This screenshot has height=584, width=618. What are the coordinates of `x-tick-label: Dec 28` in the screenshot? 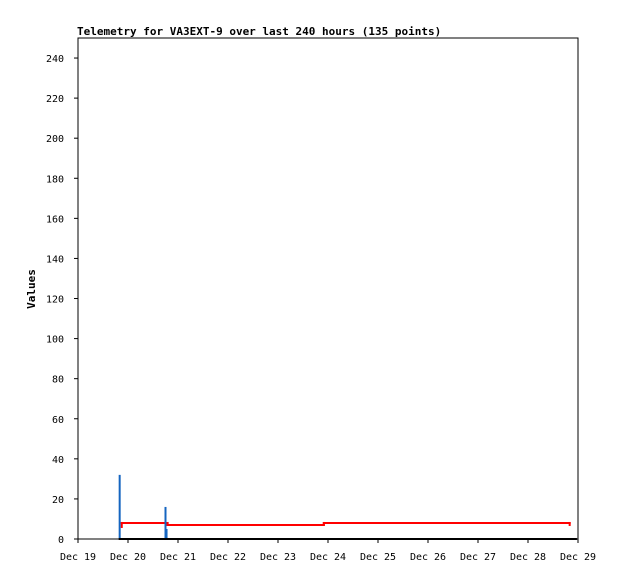 It's located at (528, 557).